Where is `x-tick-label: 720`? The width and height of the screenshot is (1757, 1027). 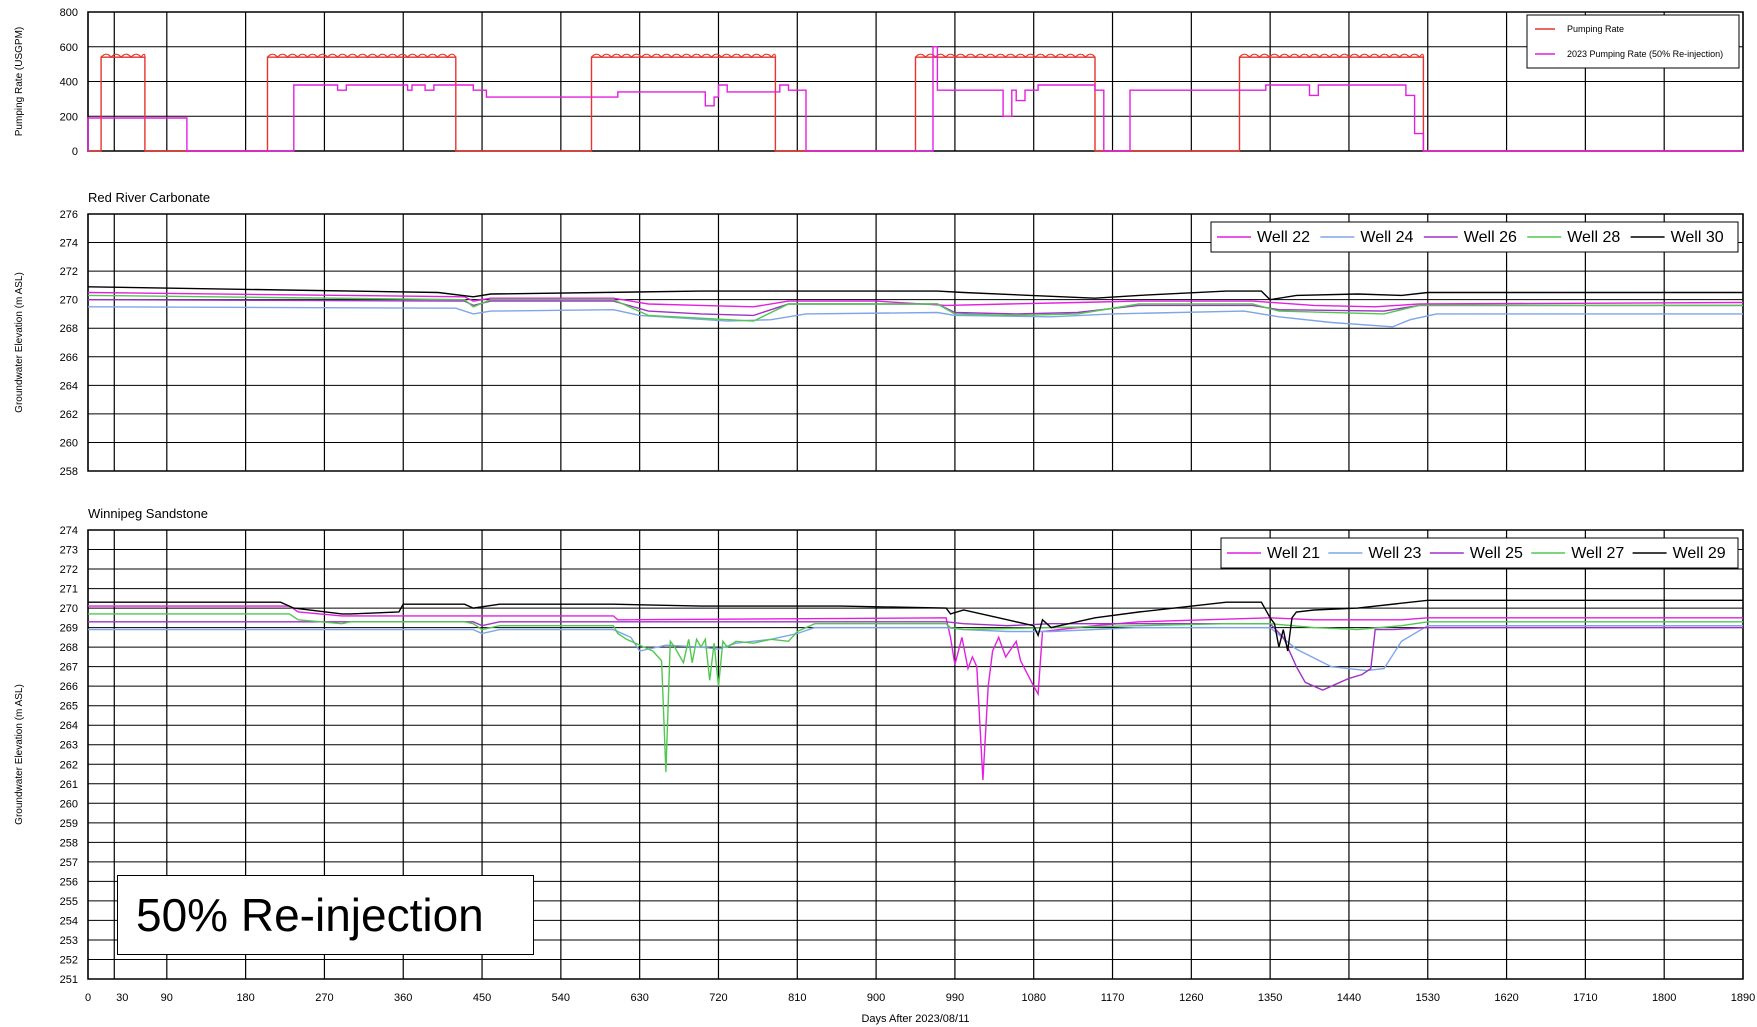
x-tick-label: 720 is located at coordinates (718, 998).